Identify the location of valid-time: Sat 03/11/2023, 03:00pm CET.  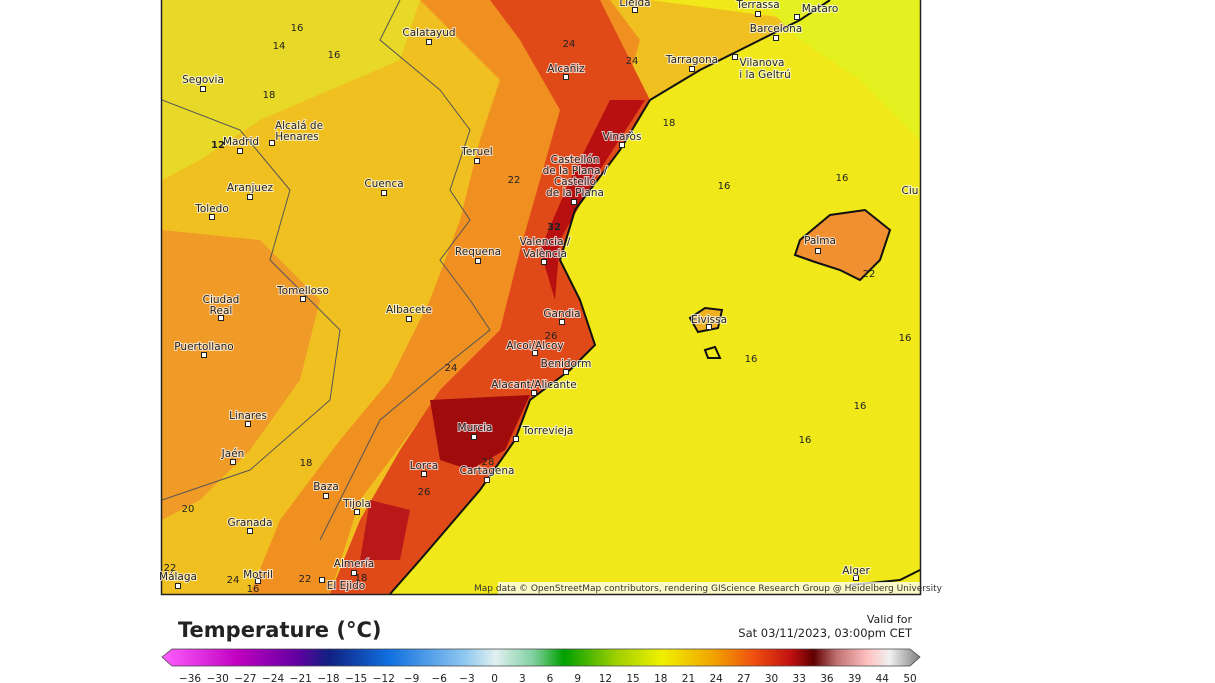
(825, 633).